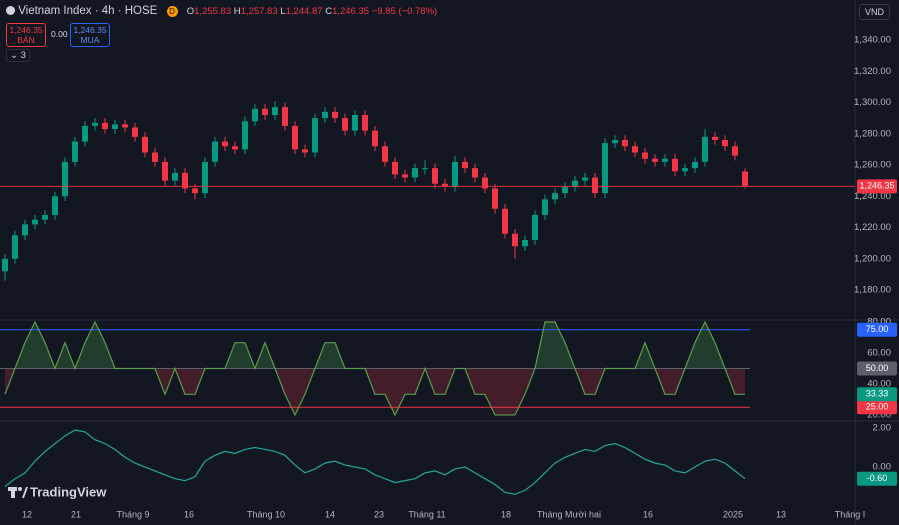  Describe the element at coordinates (875, 12) in the screenshot. I see `currency-button: VND` at that location.